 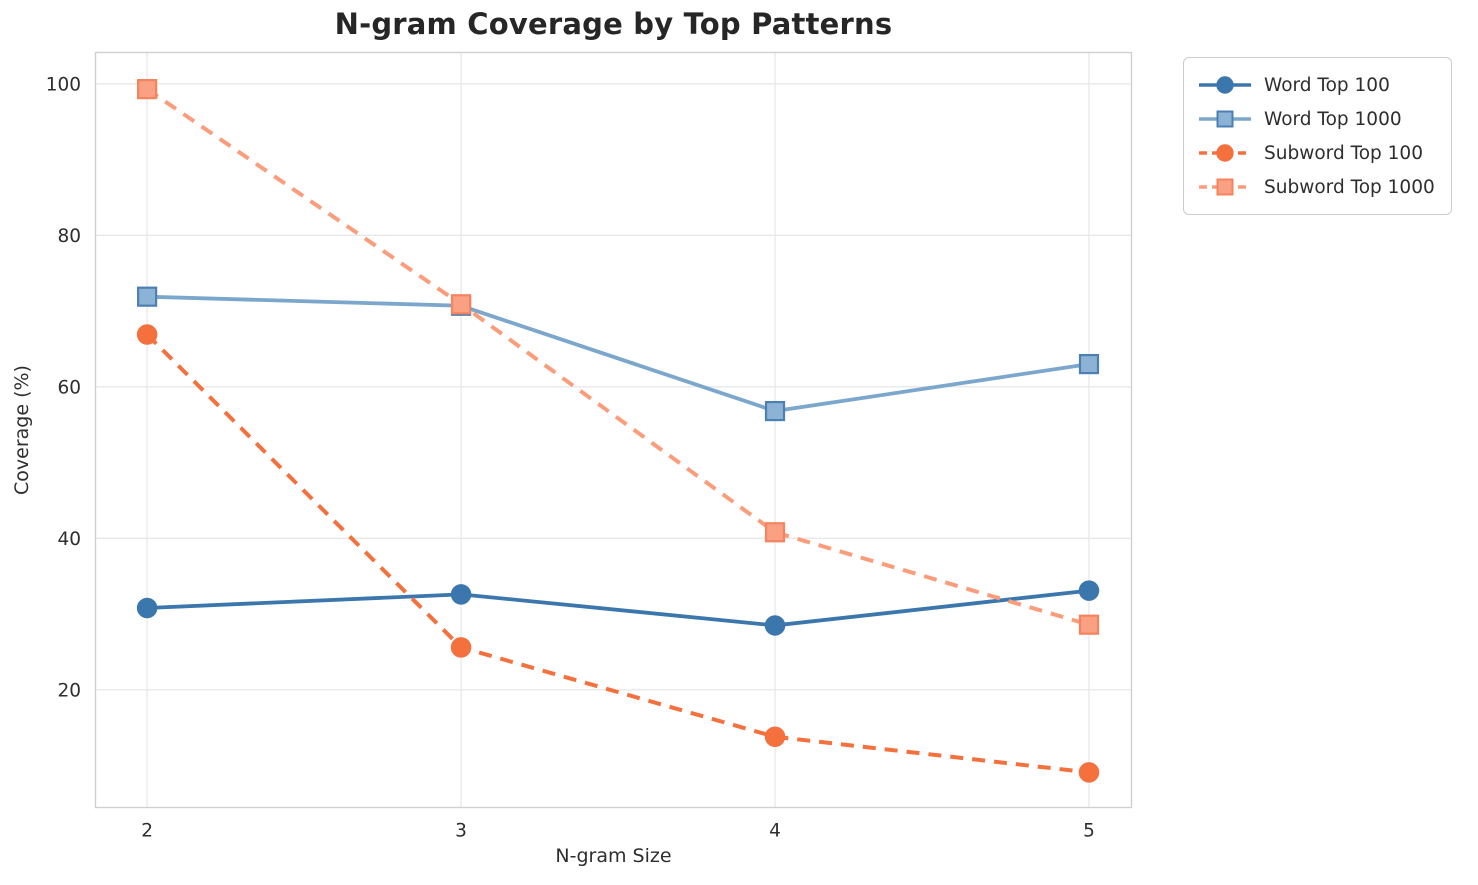 What do you see at coordinates (69, 236) in the screenshot?
I see `y-tick-label: 80` at bounding box center [69, 236].